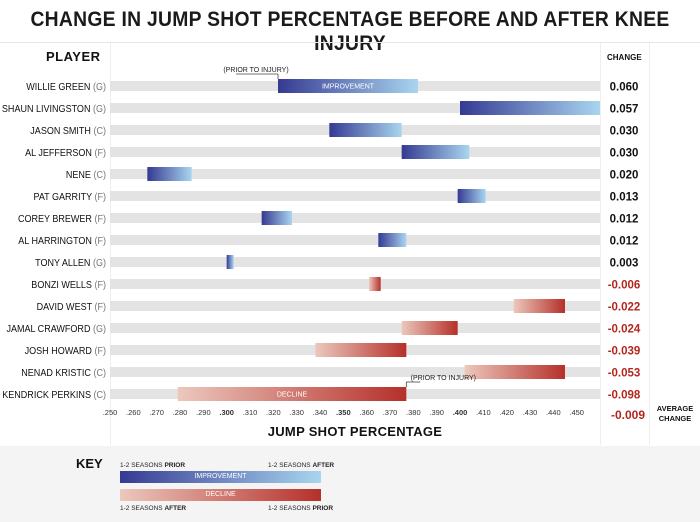 This screenshot has width=700, height=522. I want to click on legend-title: KEY, so click(89, 463).